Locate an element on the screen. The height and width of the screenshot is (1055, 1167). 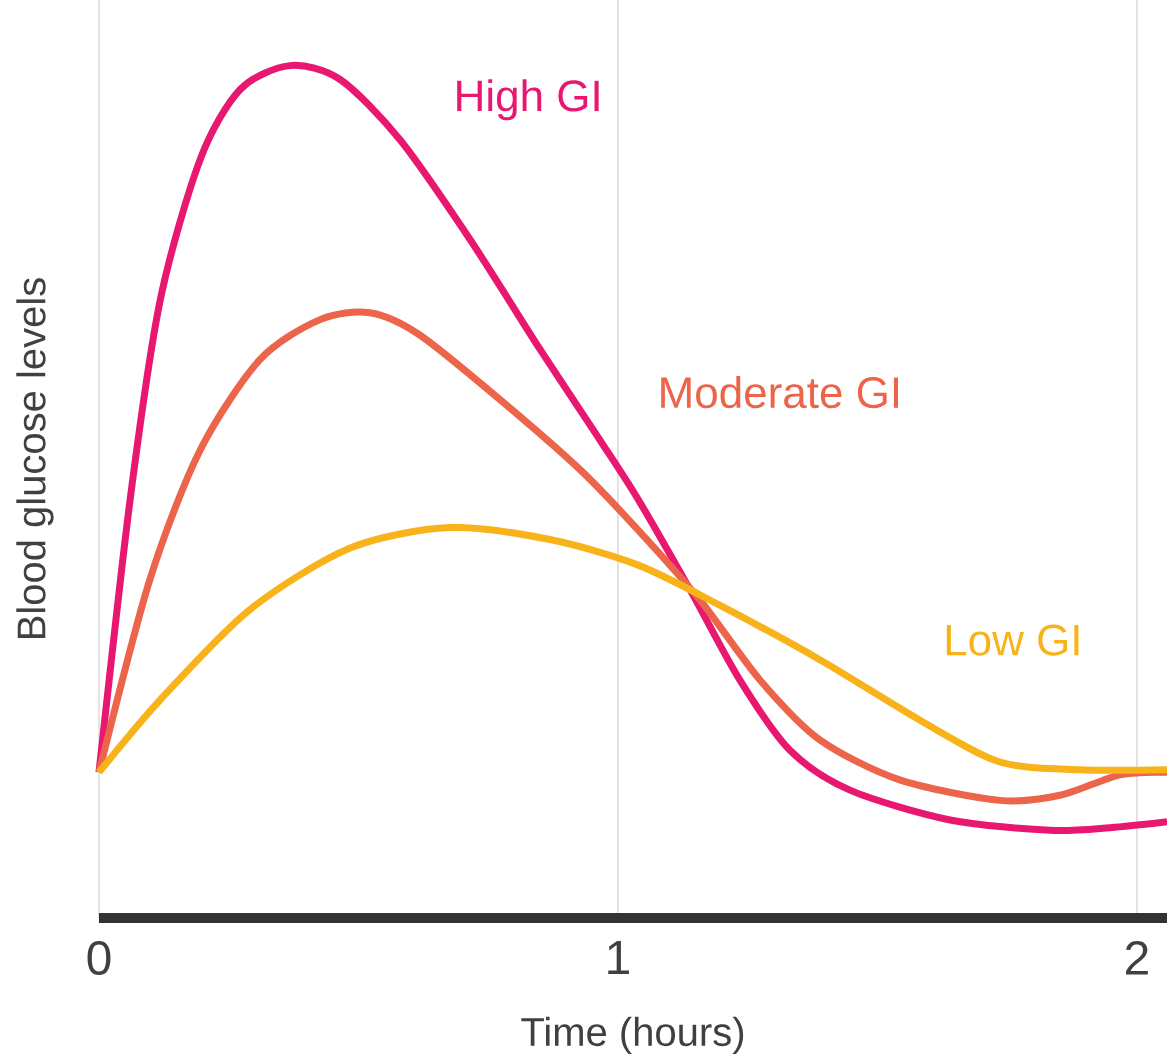
text: Moderate GI is located at coordinates (780, 392).